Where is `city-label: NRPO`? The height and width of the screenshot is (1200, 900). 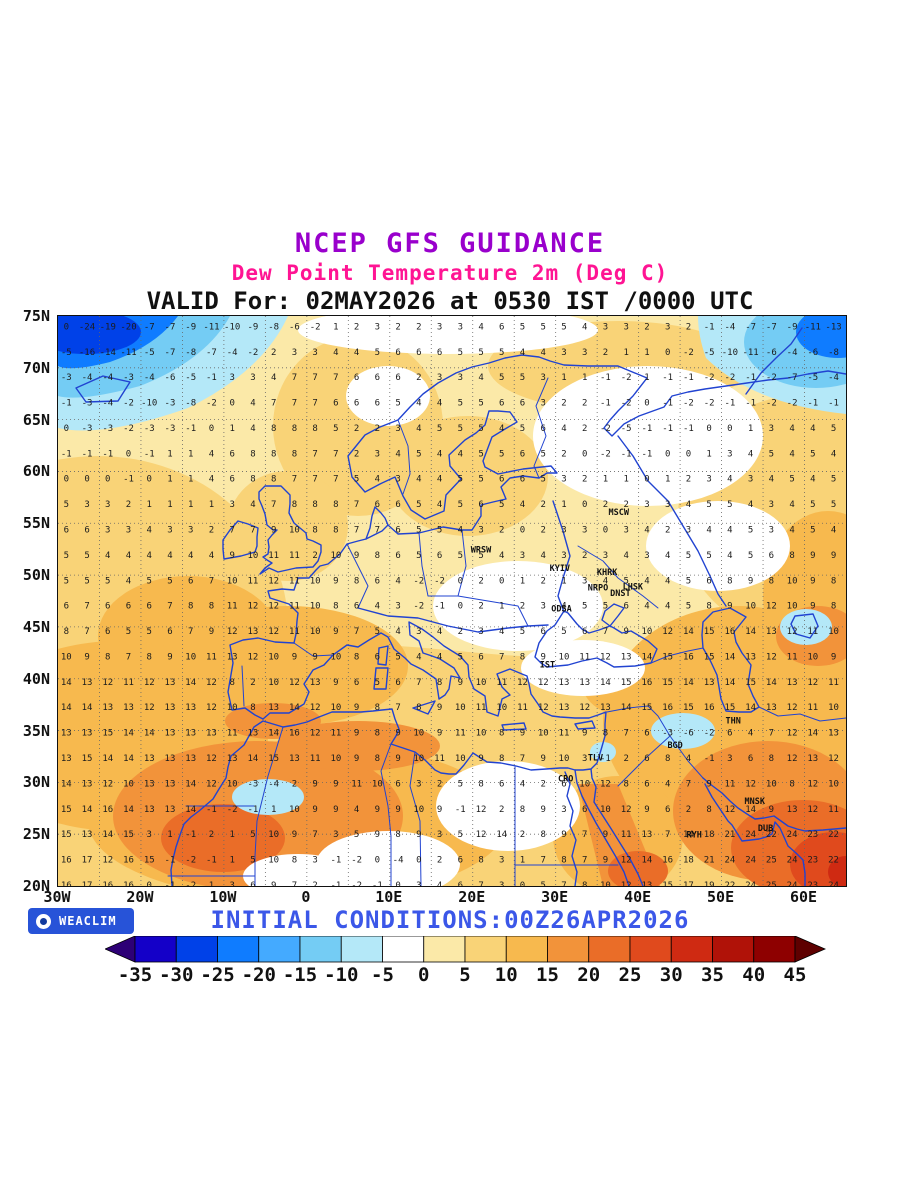 city-label: NRPO is located at coordinates (598, 589).